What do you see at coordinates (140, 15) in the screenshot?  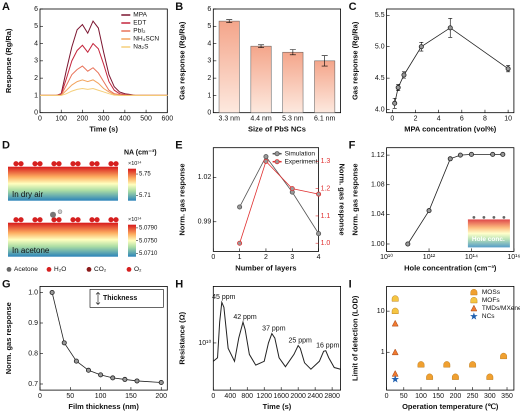 I see `legend-text: MPA` at bounding box center [140, 15].